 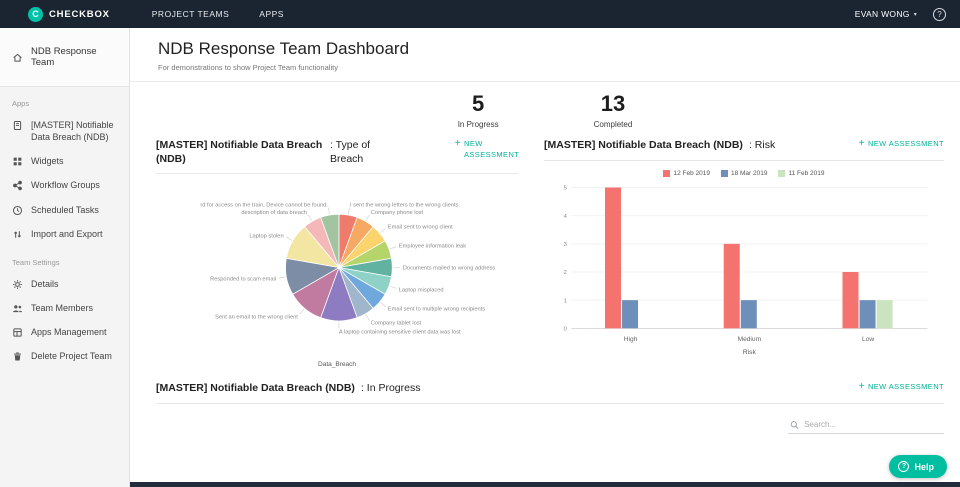 What do you see at coordinates (17, 210) in the screenshot?
I see `clock-icon` at bounding box center [17, 210].